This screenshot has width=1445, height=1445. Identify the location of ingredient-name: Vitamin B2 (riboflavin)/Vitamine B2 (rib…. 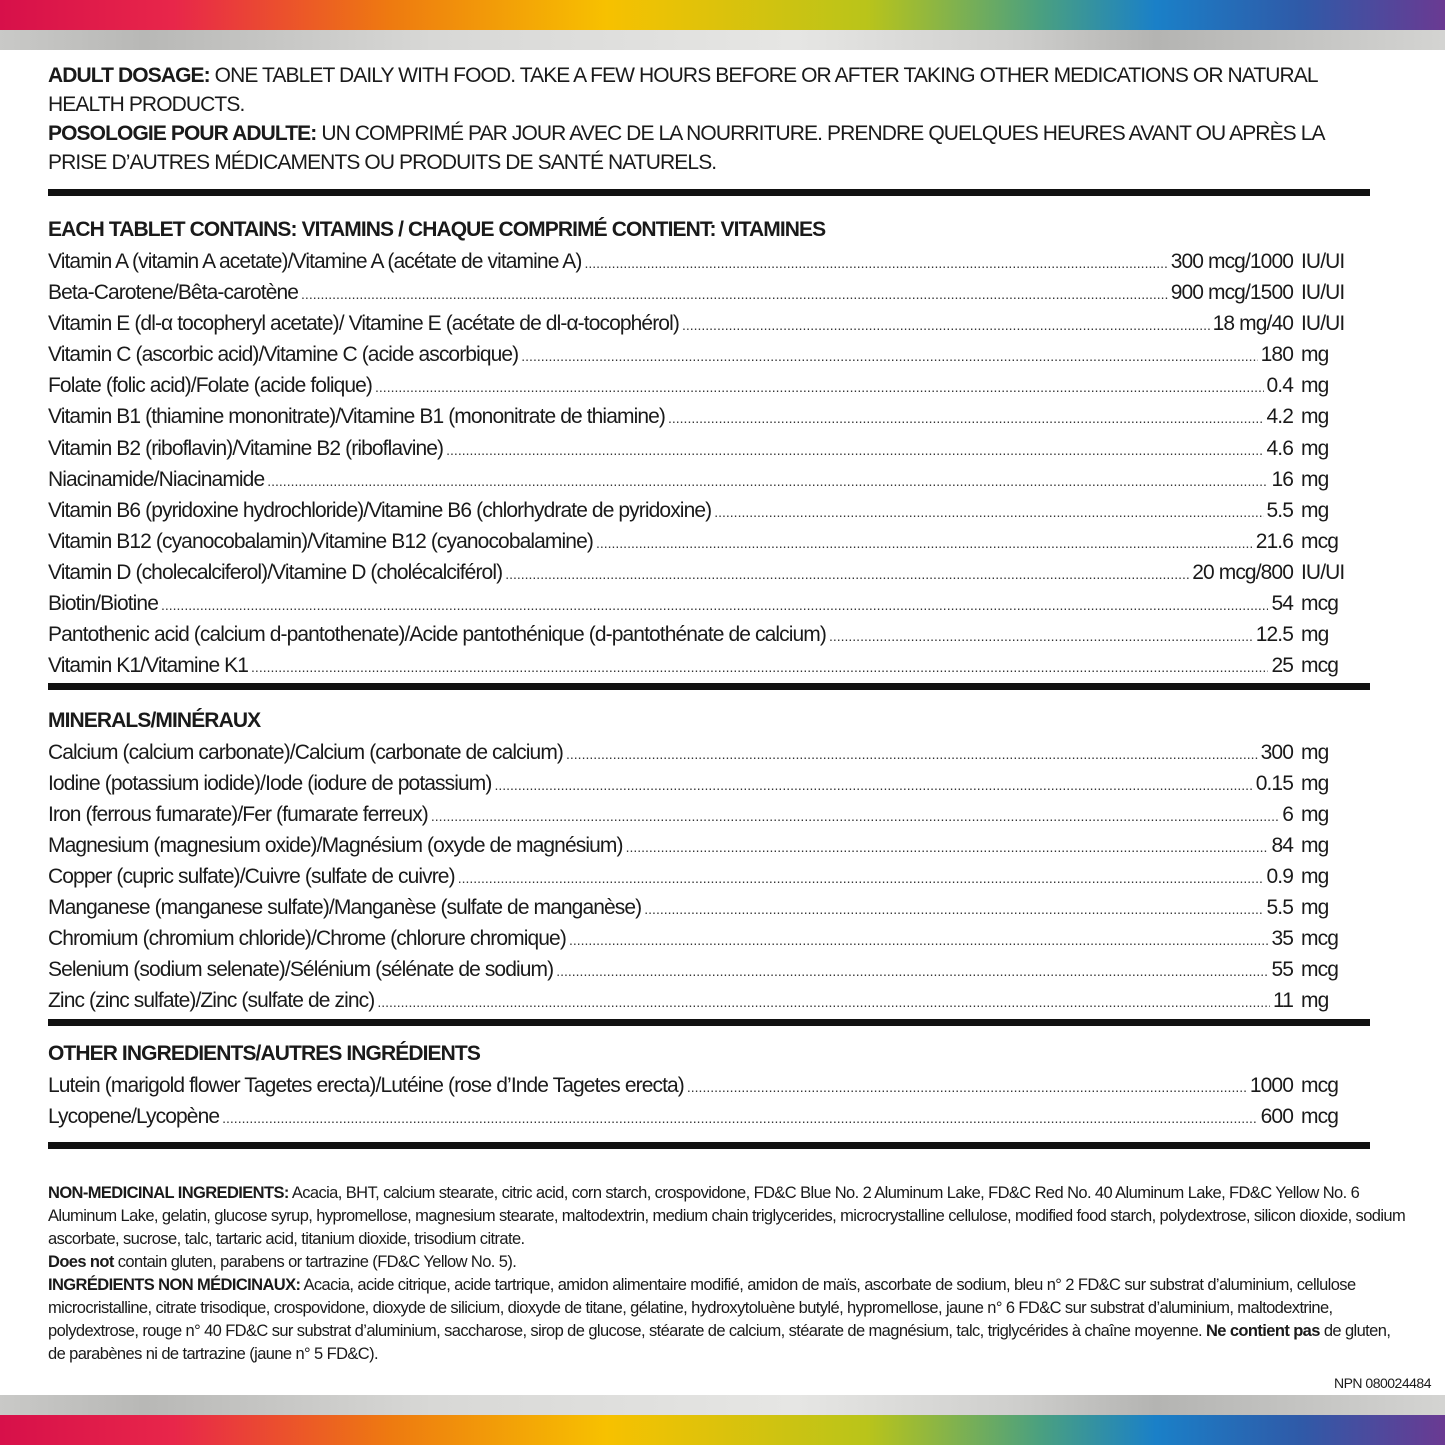
(246, 448).